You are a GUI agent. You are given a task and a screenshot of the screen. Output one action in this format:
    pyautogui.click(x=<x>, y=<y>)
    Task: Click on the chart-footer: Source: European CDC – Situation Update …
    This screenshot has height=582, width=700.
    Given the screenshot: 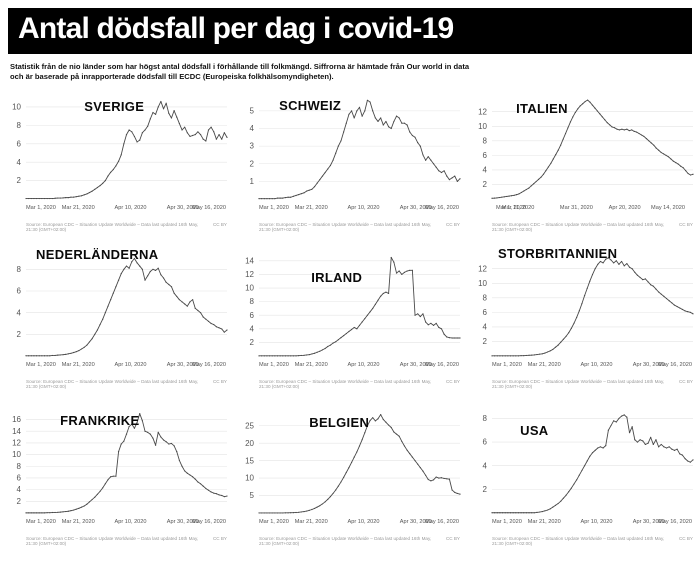 What is the action you would take?
    pyautogui.click(x=583, y=384)
    